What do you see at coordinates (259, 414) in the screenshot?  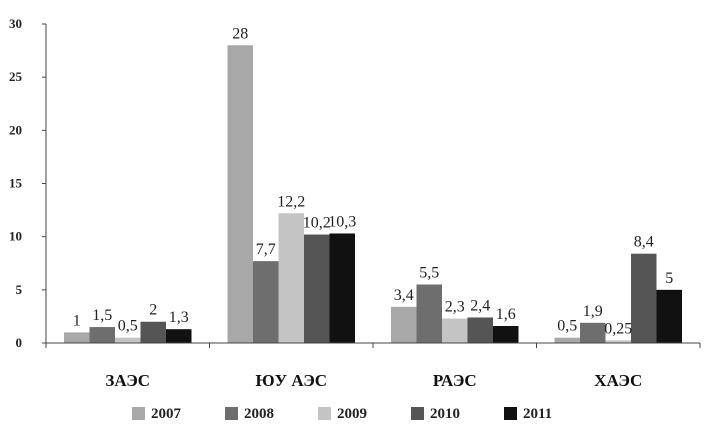 I see `legend-label: 2008` at bounding box center [259, 414].